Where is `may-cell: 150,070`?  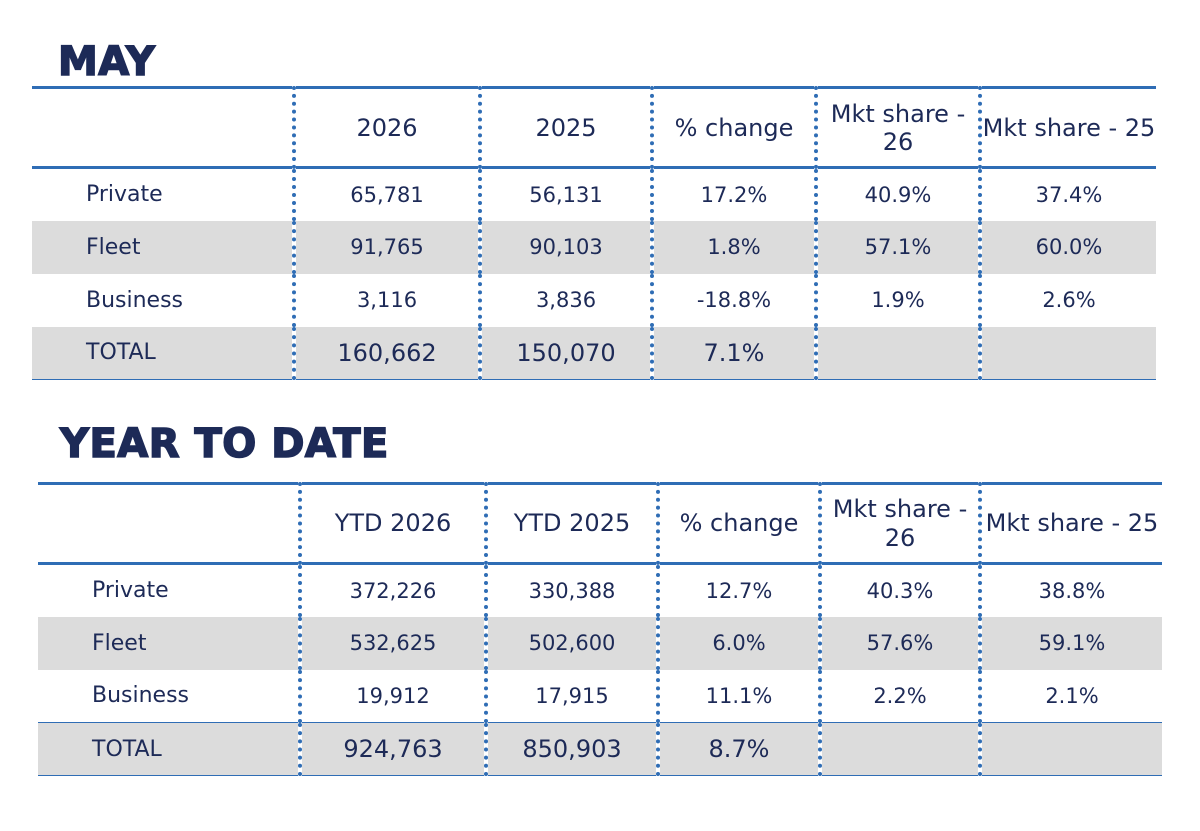
may-cell: 150,070 is located at coordinates (565, 353).